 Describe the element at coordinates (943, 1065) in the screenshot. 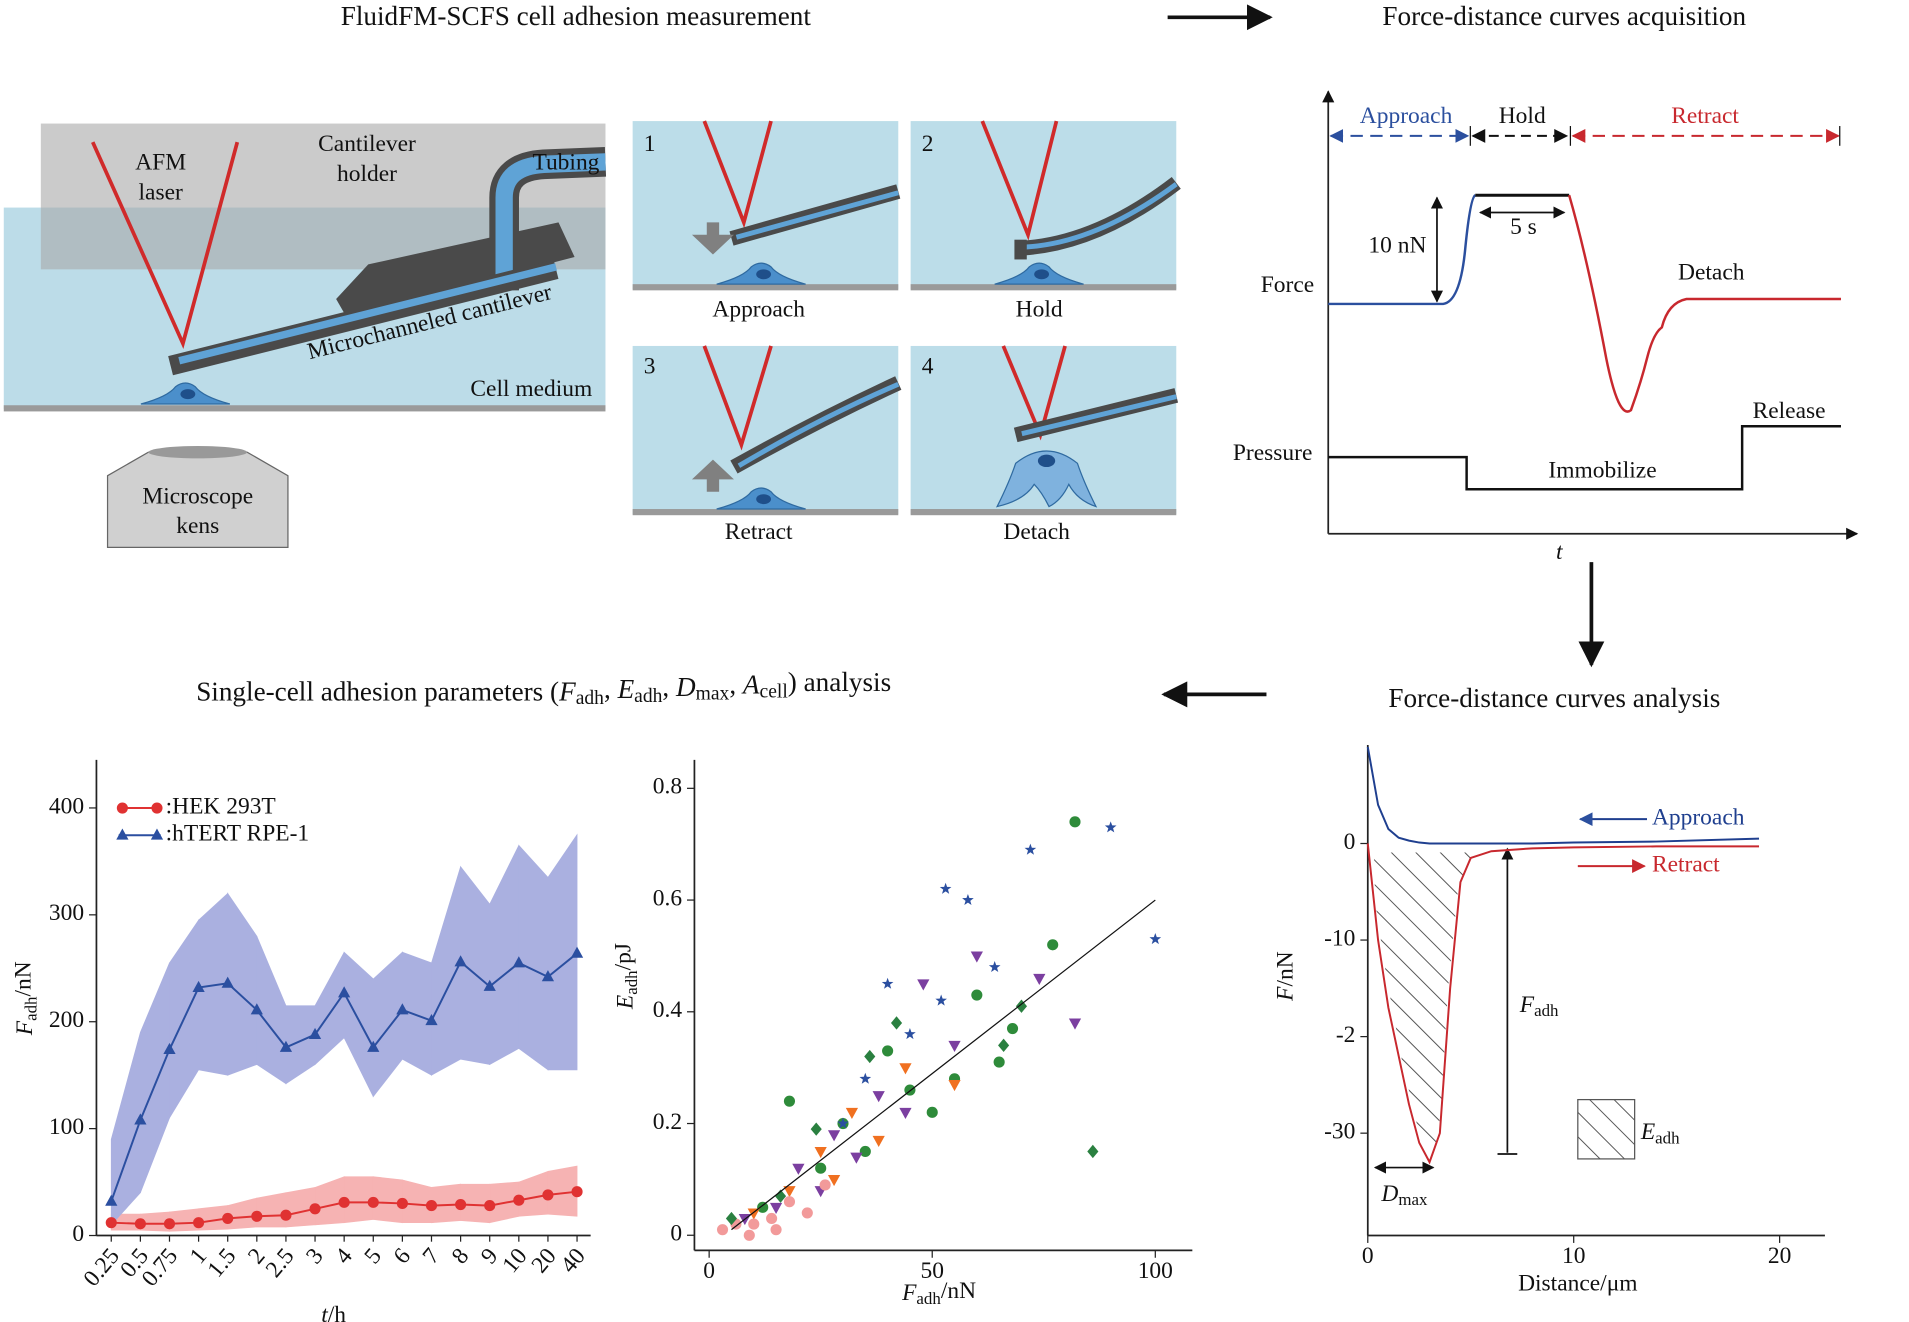

I see `trend-line` at that location.